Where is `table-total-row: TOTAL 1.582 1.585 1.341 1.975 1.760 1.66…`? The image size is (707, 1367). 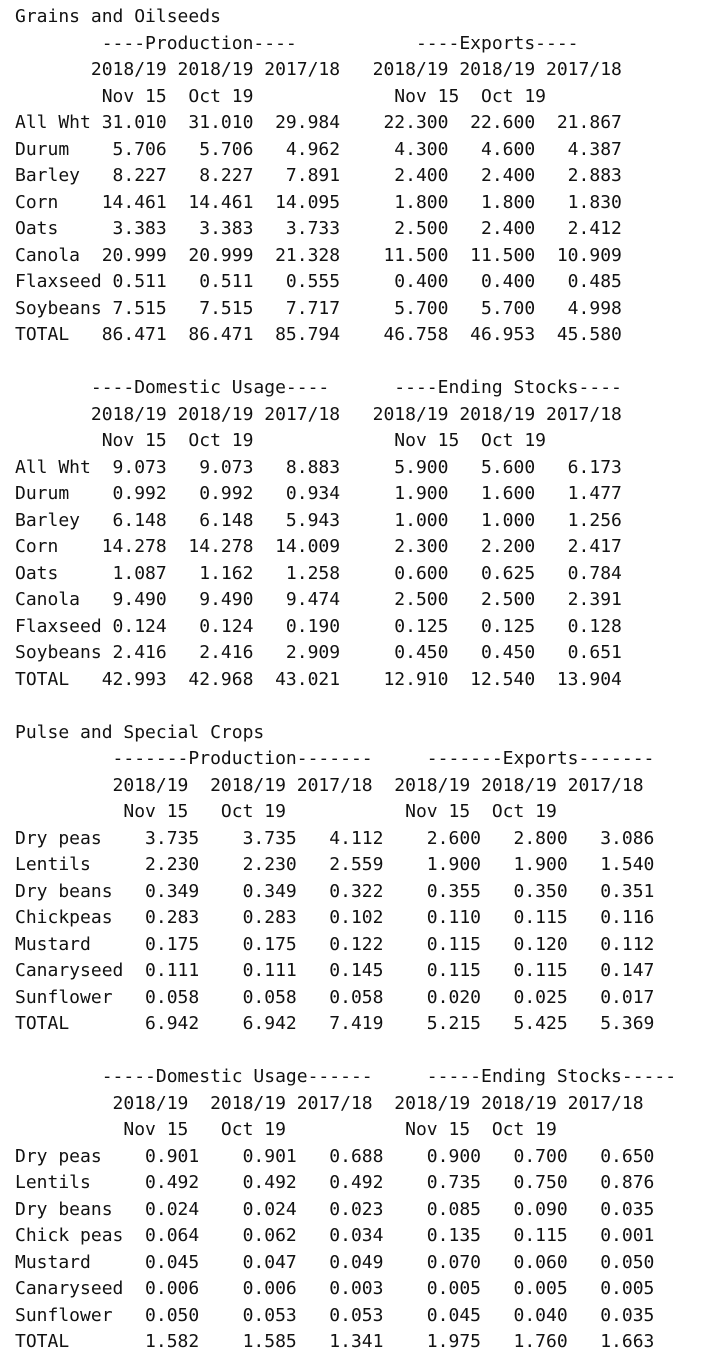
table-total-row: TOTAL 1.582 1.585 1.341 1.975 1.760 1.66… is located at coordinates (335, 1341).